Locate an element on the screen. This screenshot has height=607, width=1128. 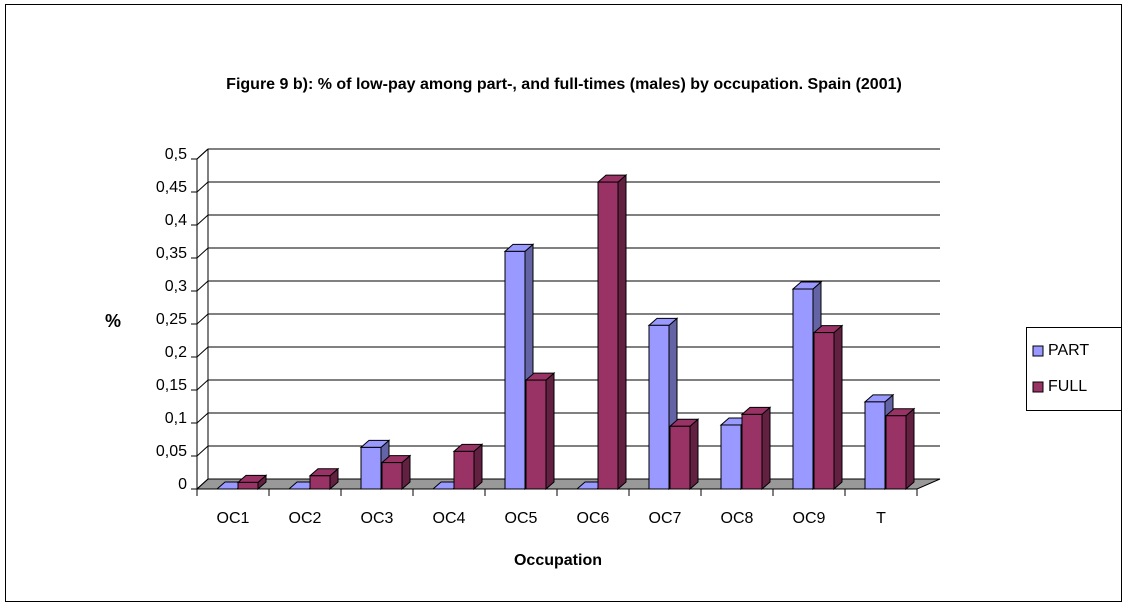
y-tick-label: 0 is located at coordinates (182, 484).